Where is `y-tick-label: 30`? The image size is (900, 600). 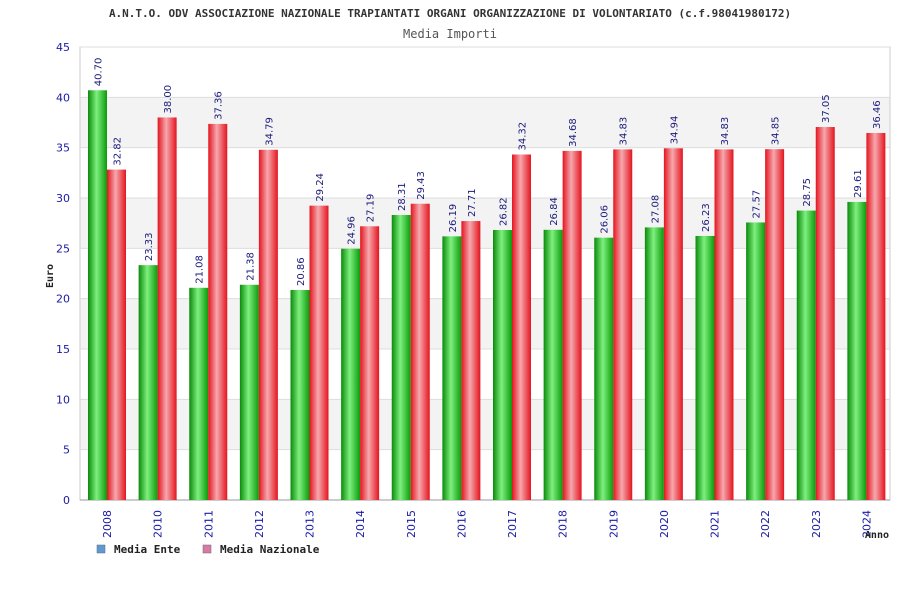
y-tick-label: 30 is located at coordinates (63, 198).